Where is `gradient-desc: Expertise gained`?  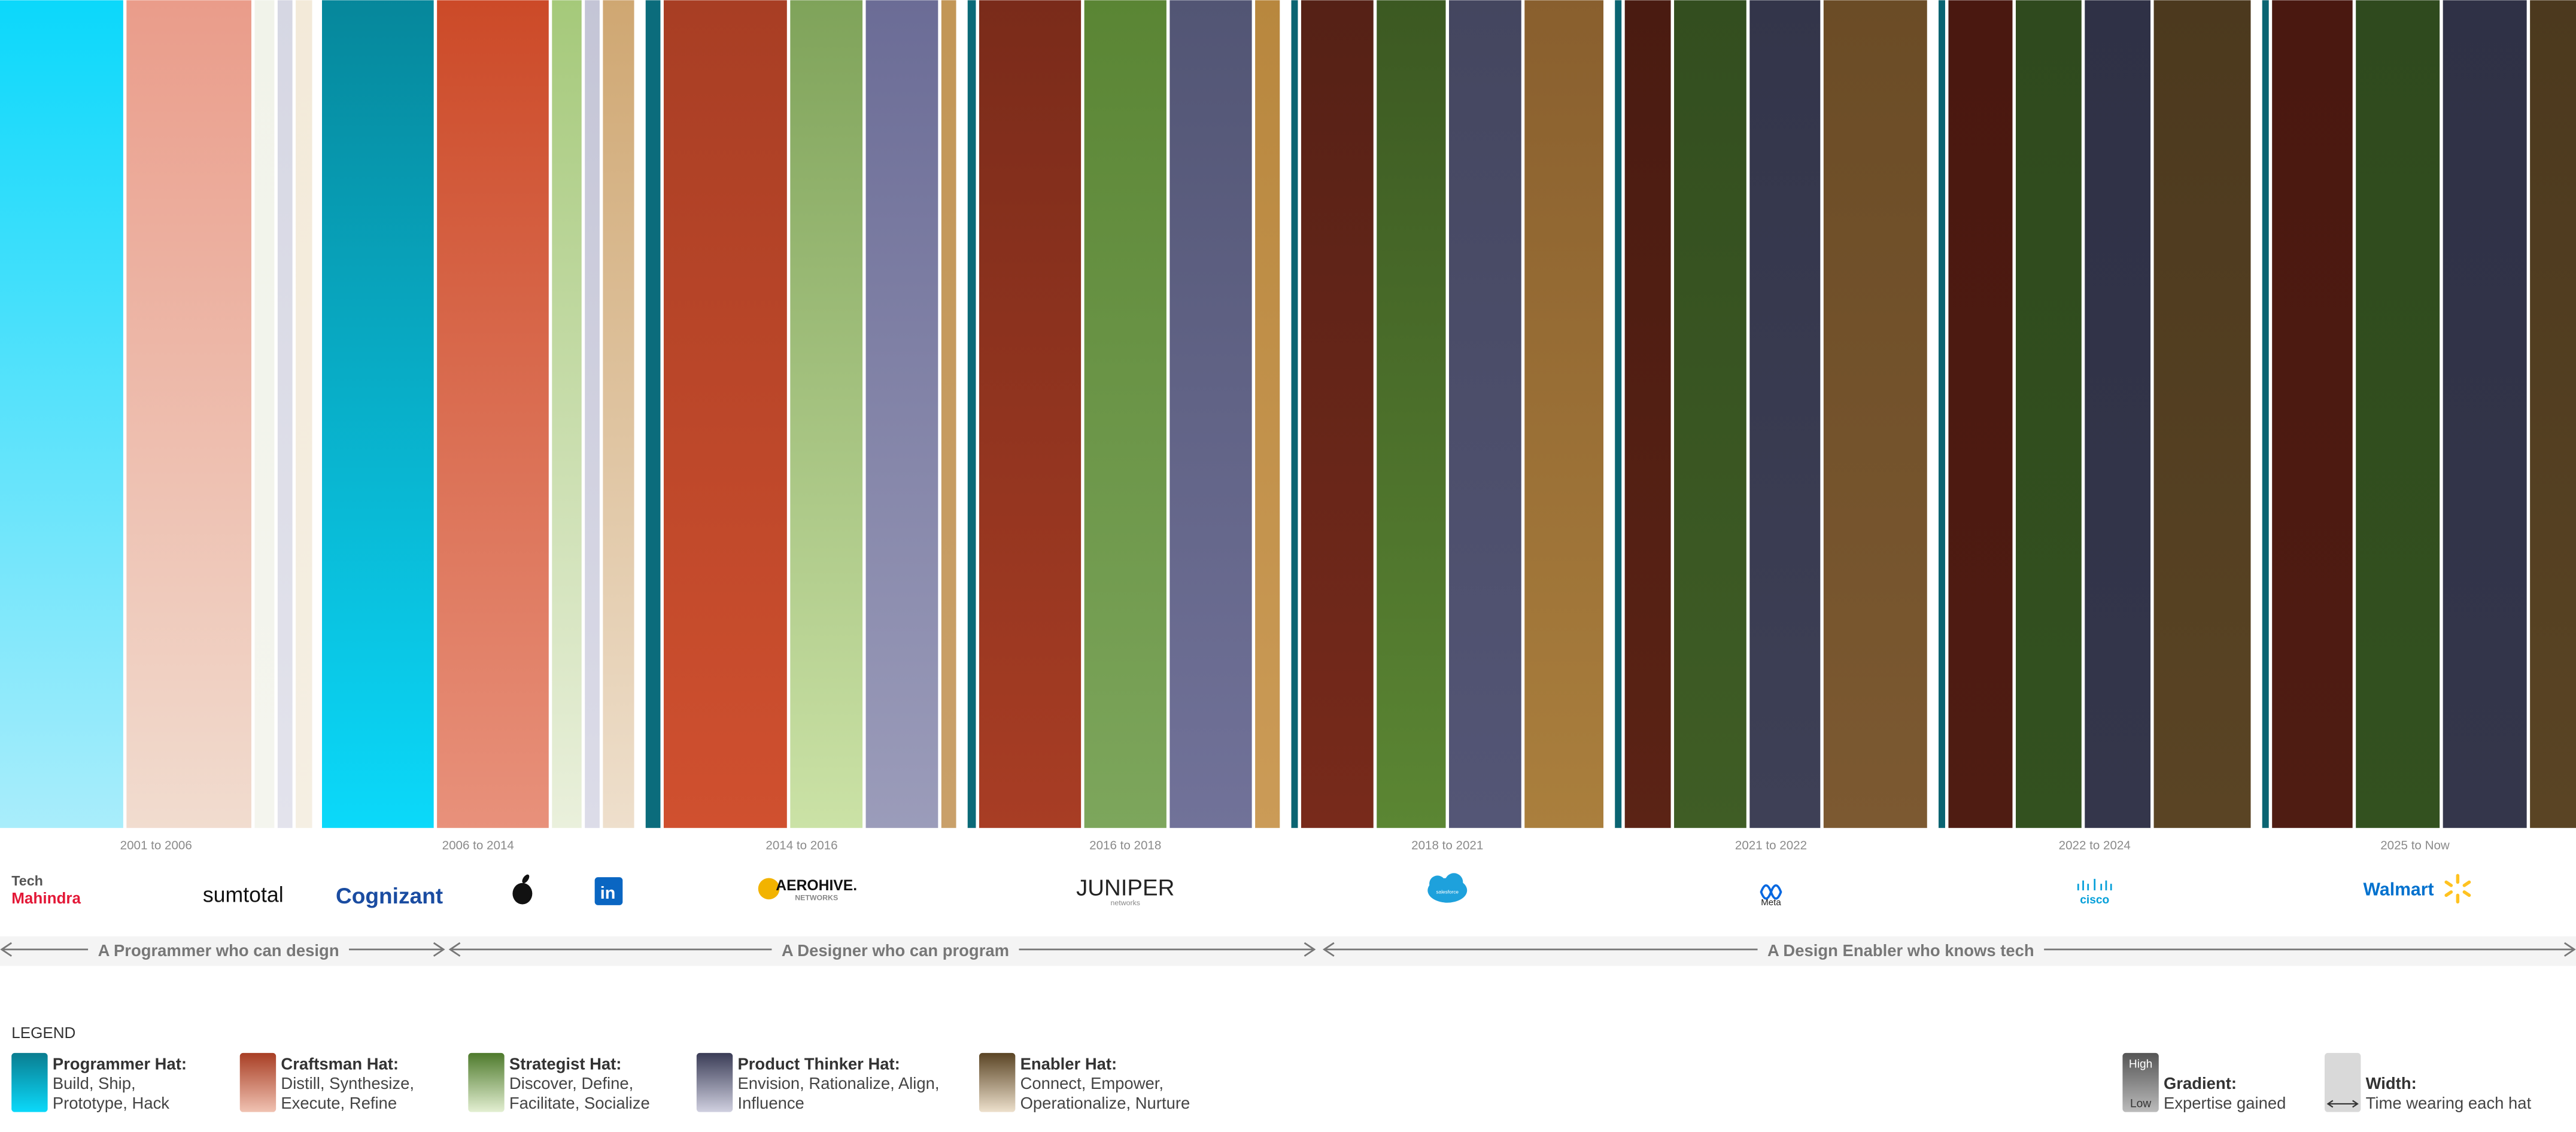
gradient-desc: Expertise gained is located at coordinates (2225, 1103).